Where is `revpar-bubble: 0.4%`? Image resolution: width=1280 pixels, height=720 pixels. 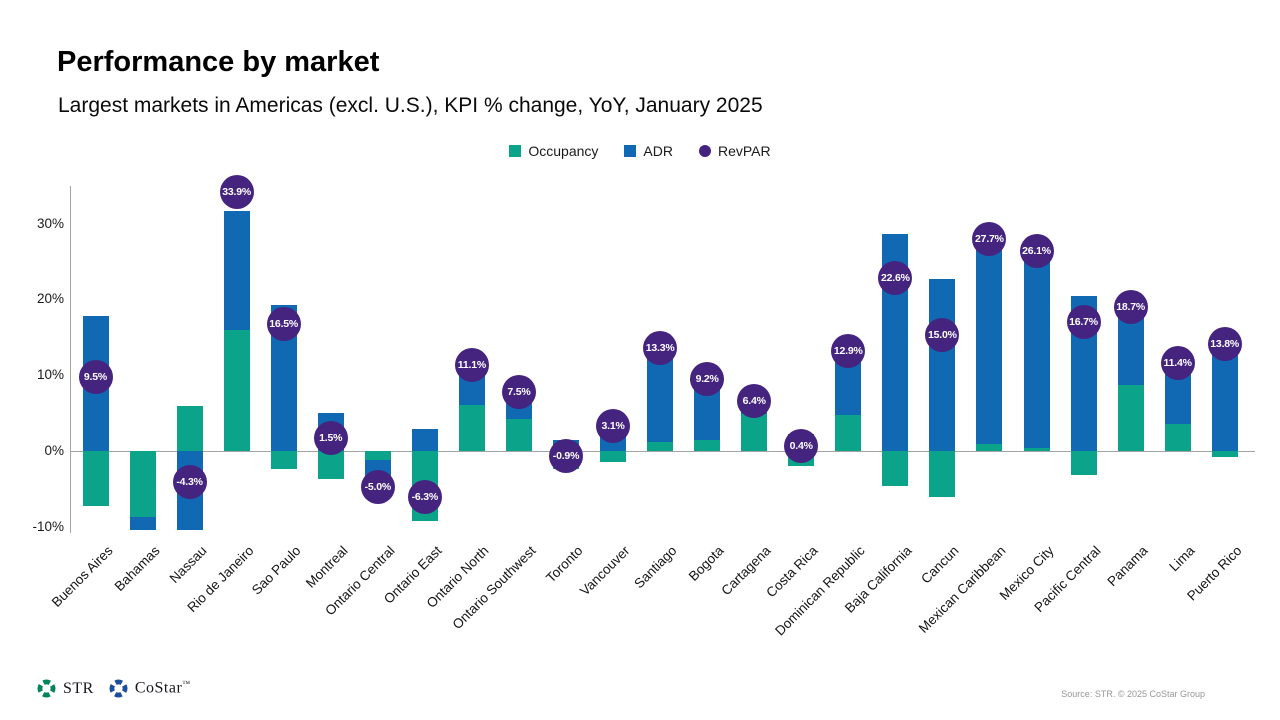 revpar-bubble: 0.4% is located at coordinates (801, 446).